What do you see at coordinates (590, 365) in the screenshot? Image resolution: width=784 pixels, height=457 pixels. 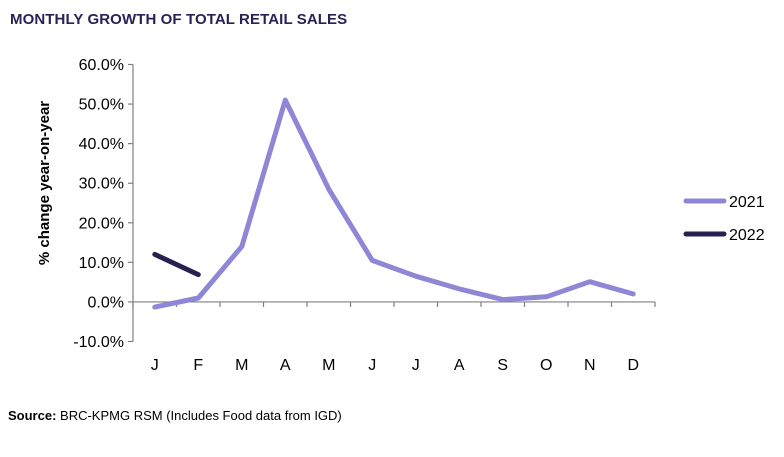 I see `x-tick-label: N` at bounding box center [590, 365].